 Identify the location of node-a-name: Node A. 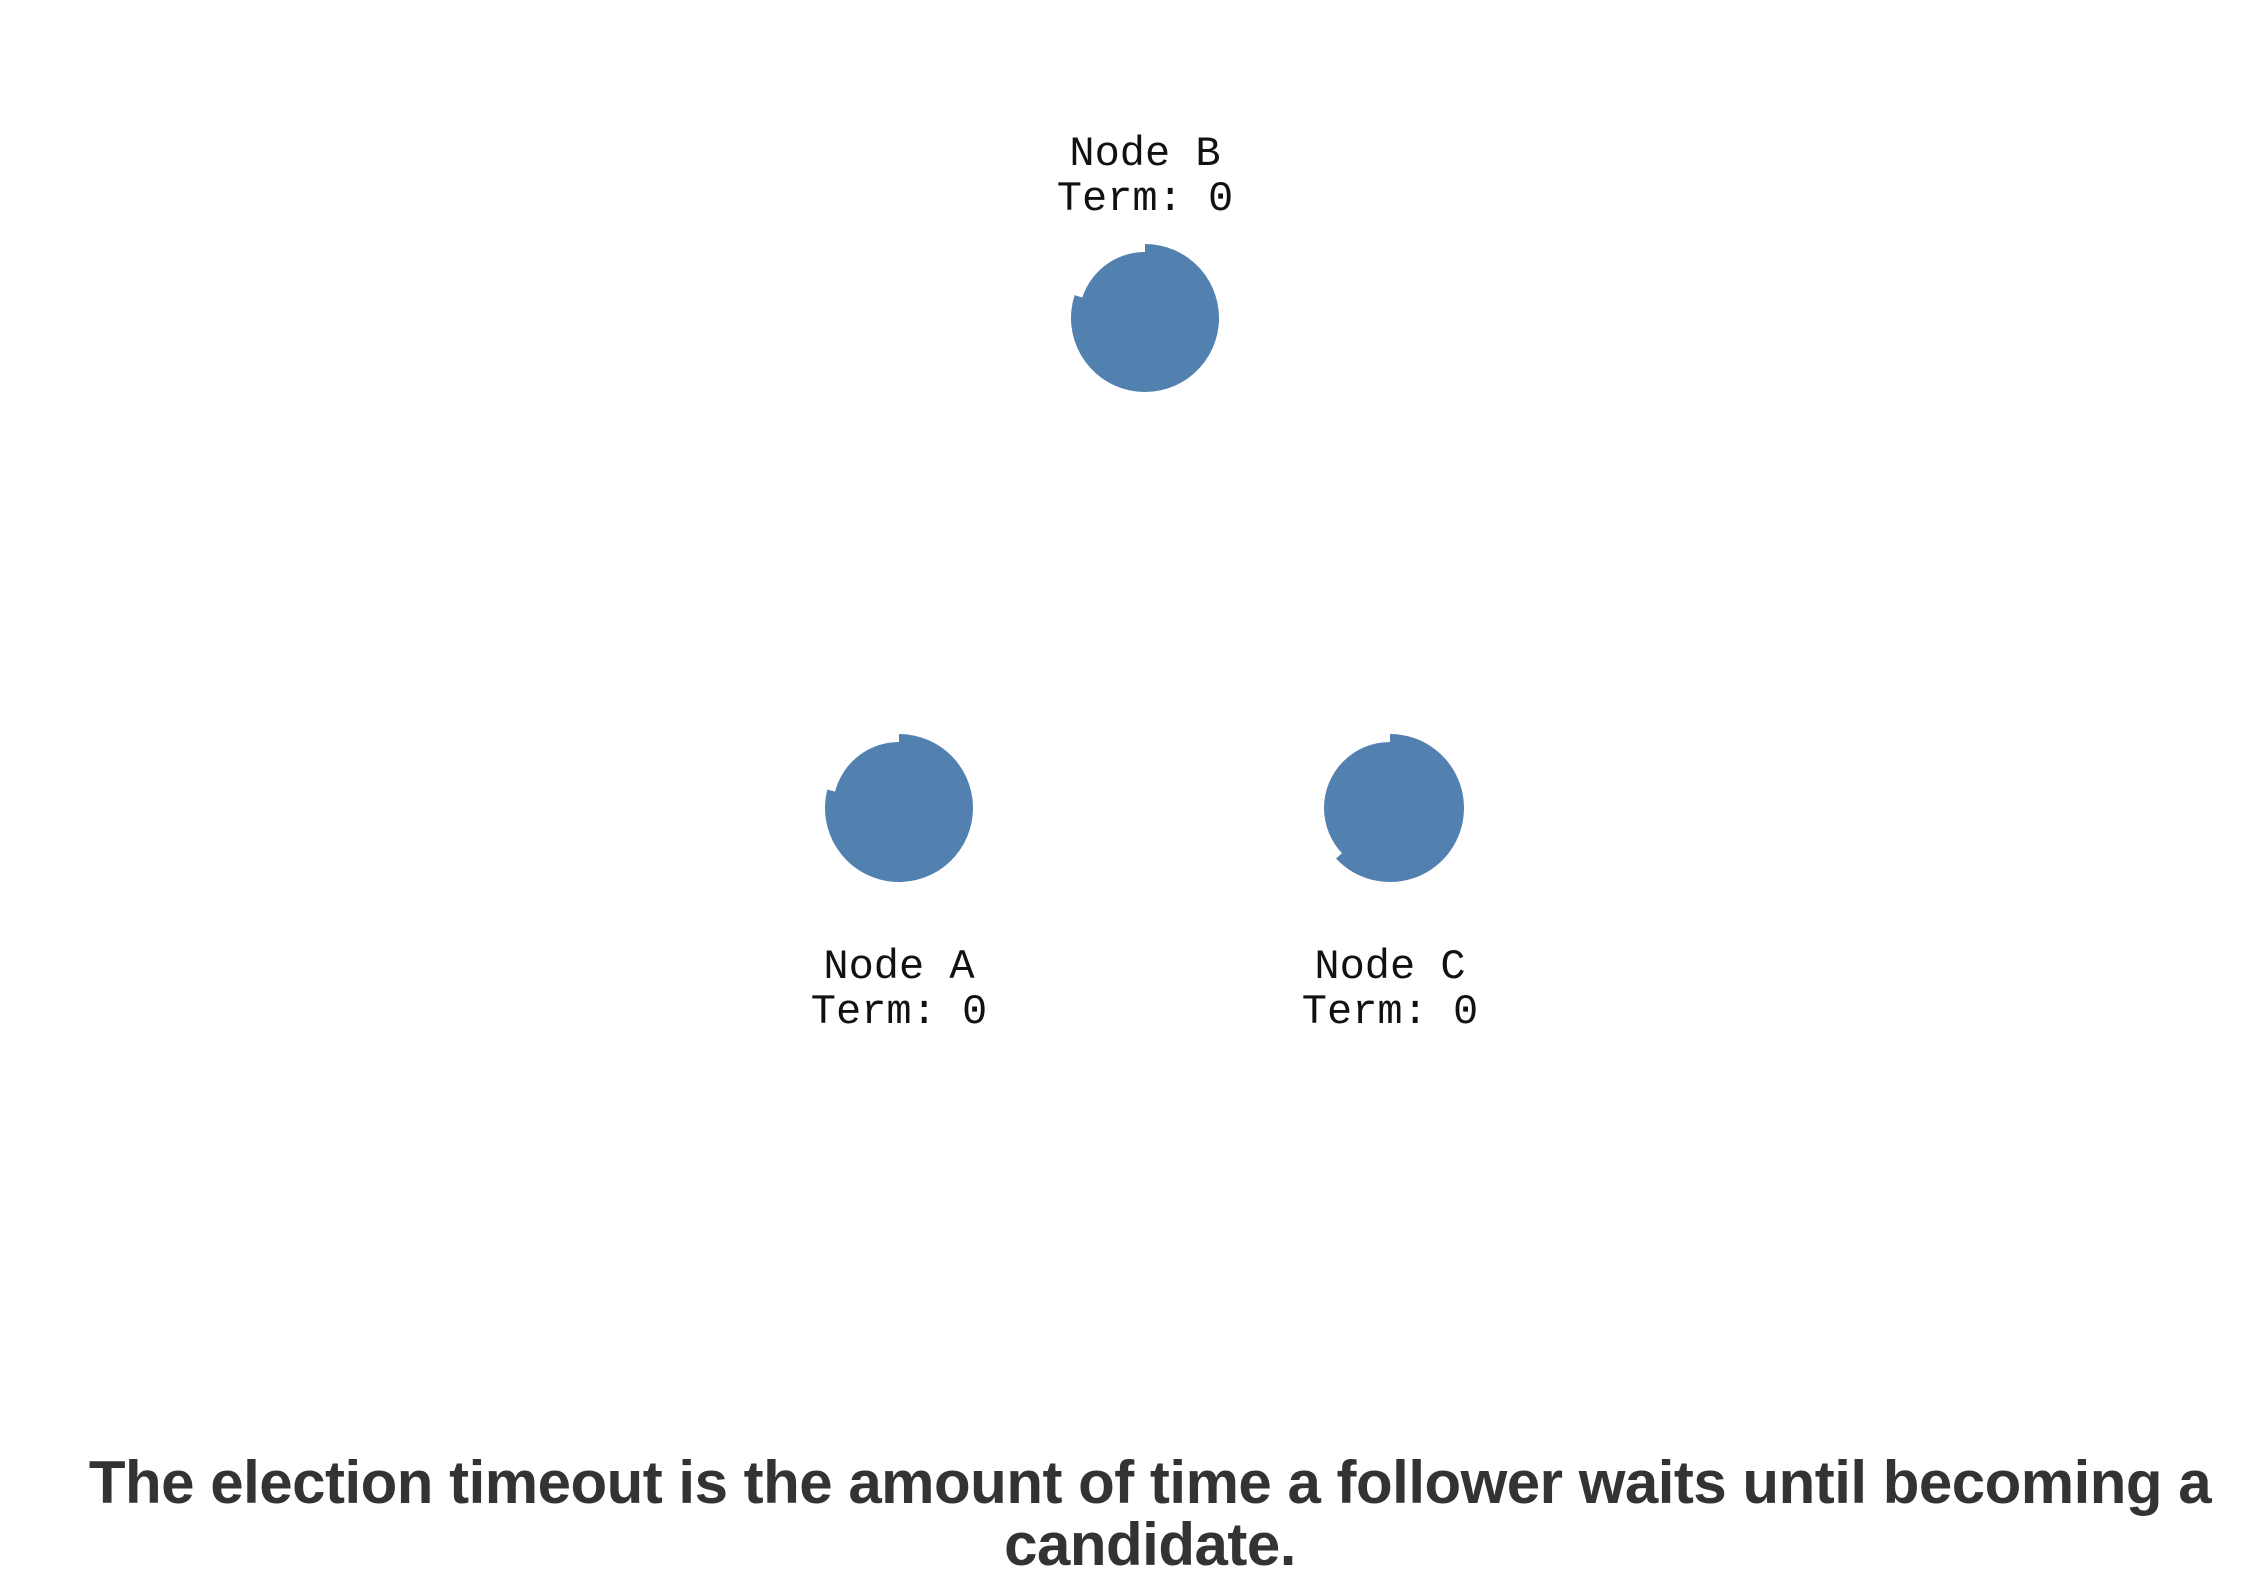
(899, 967).